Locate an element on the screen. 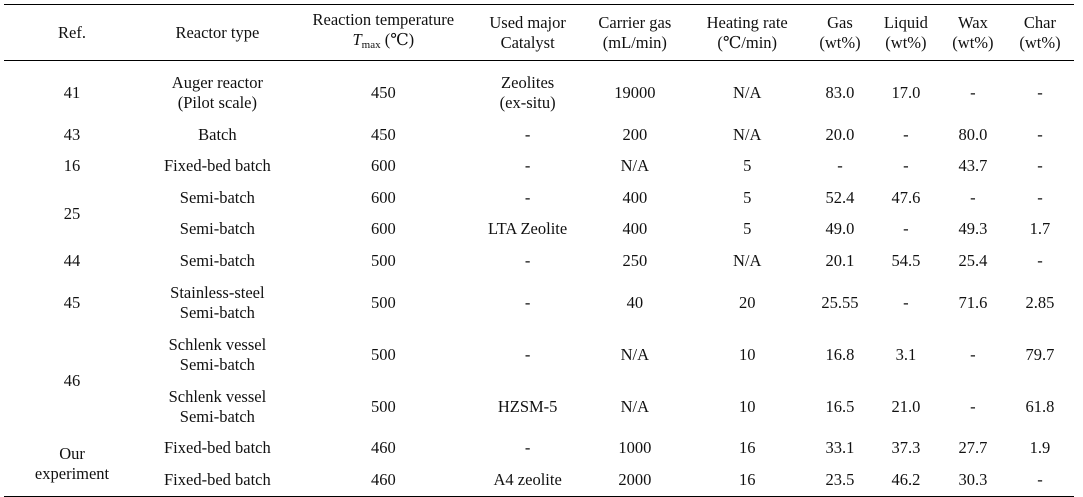 The width and height of the screenshot is (1083, 497). gas-cell: 52.4 is located at coordinates (840, 197).